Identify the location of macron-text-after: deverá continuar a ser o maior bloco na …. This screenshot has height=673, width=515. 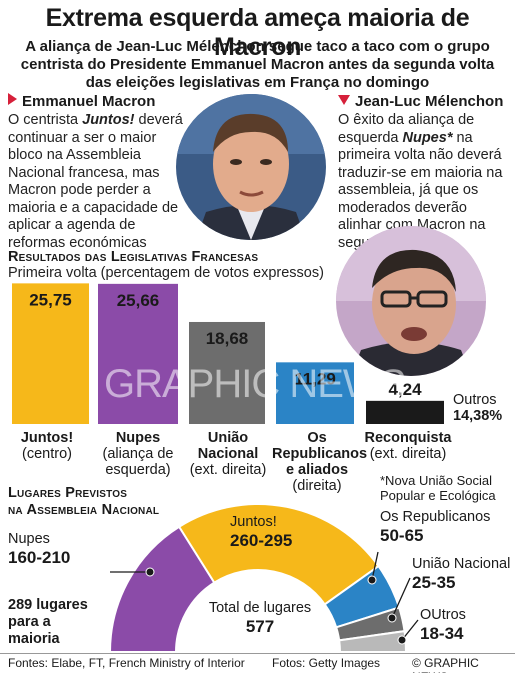
(95, 181).